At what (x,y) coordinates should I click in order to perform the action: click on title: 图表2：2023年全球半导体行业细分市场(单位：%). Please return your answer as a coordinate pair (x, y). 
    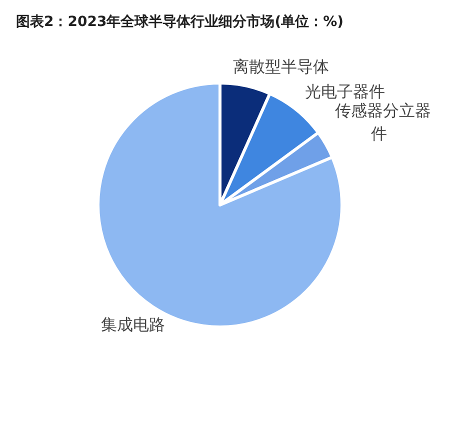
    Looking at the image, I should click on (180, 22).